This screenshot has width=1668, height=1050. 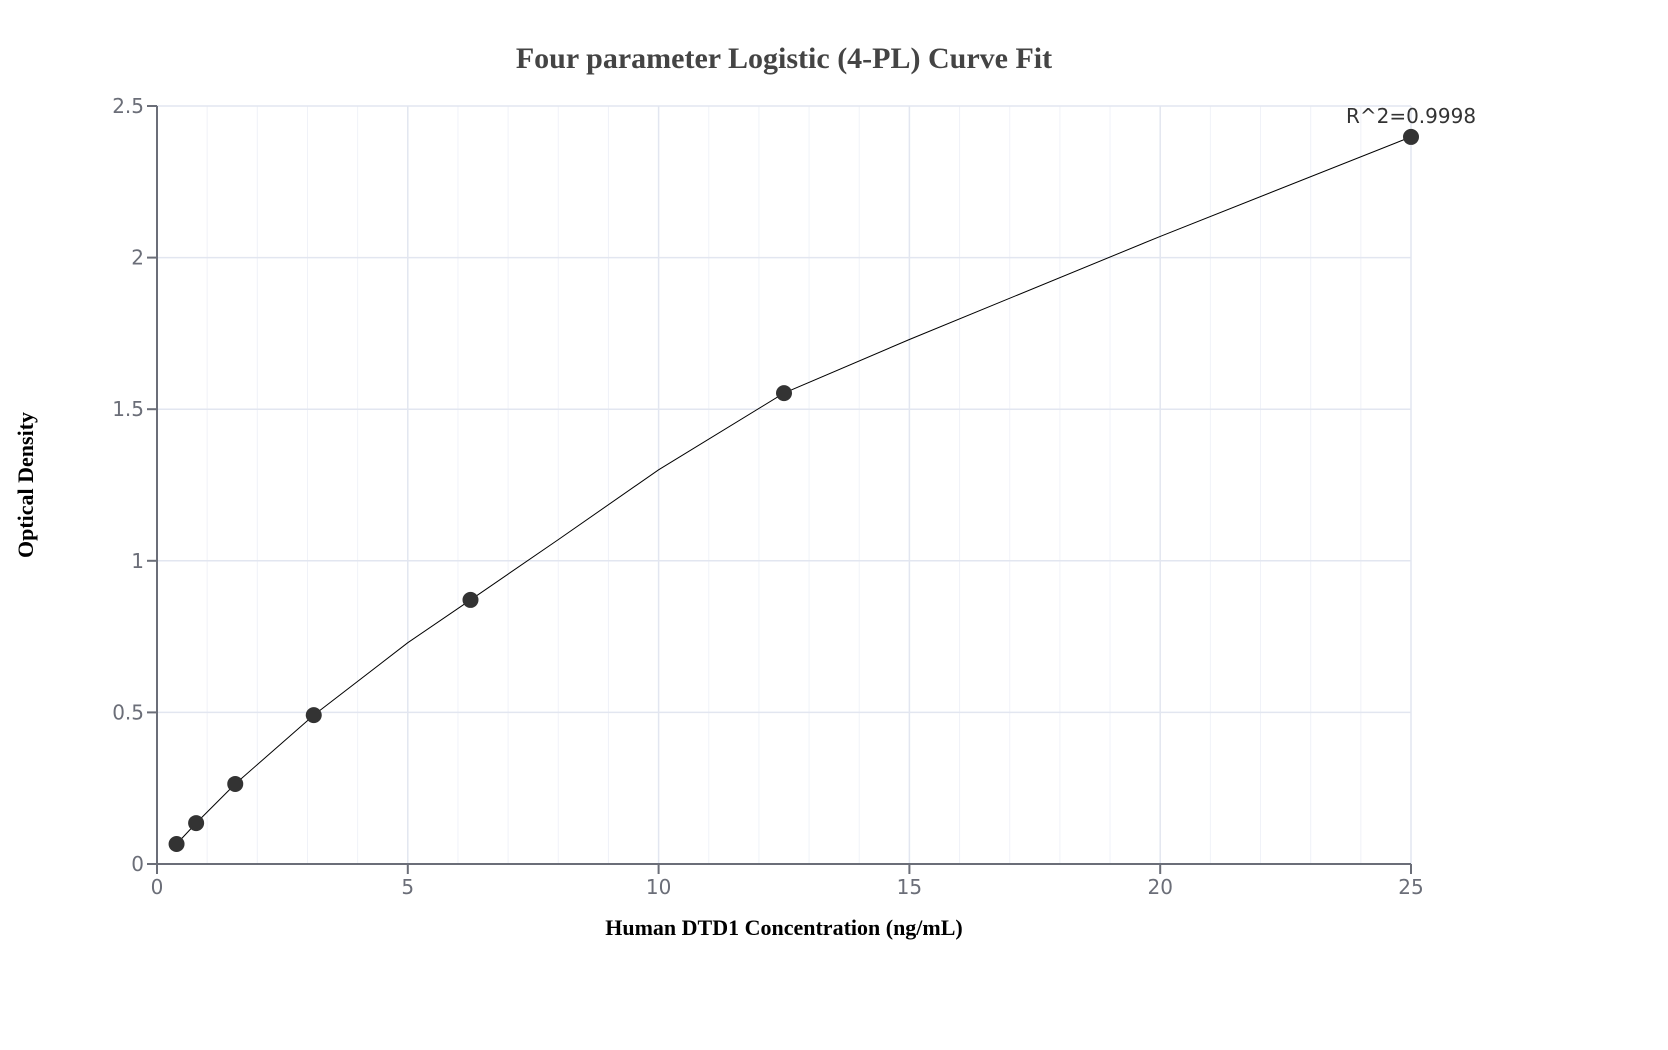 What do you see at coordinates (1159, 887) in the screenshot?
I see `x-tick-label: 20` at bounding box center [1159, 887].